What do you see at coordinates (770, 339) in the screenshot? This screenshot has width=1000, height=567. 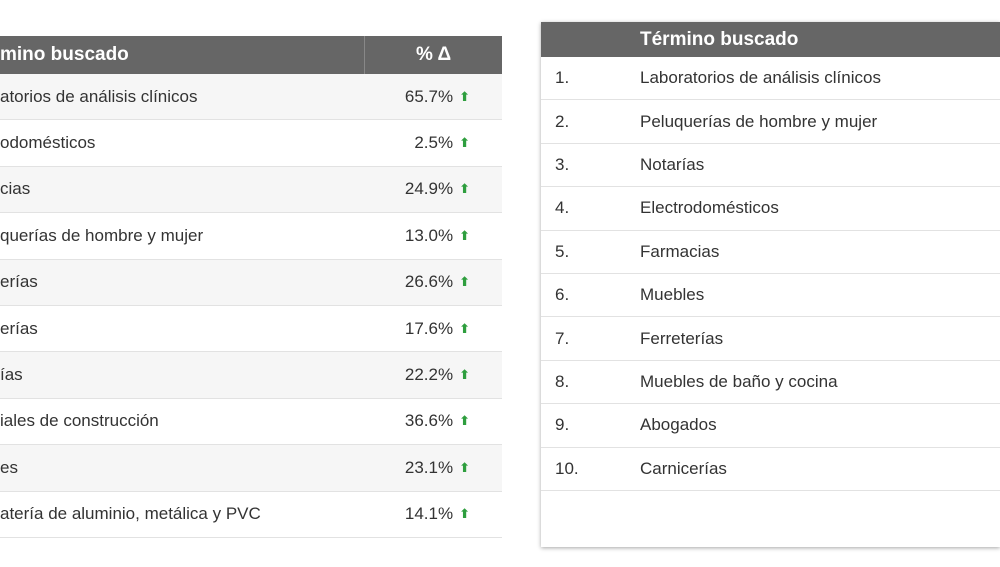 I see `table-row: 7. Ferreterías` at bounding box center [770, 339].